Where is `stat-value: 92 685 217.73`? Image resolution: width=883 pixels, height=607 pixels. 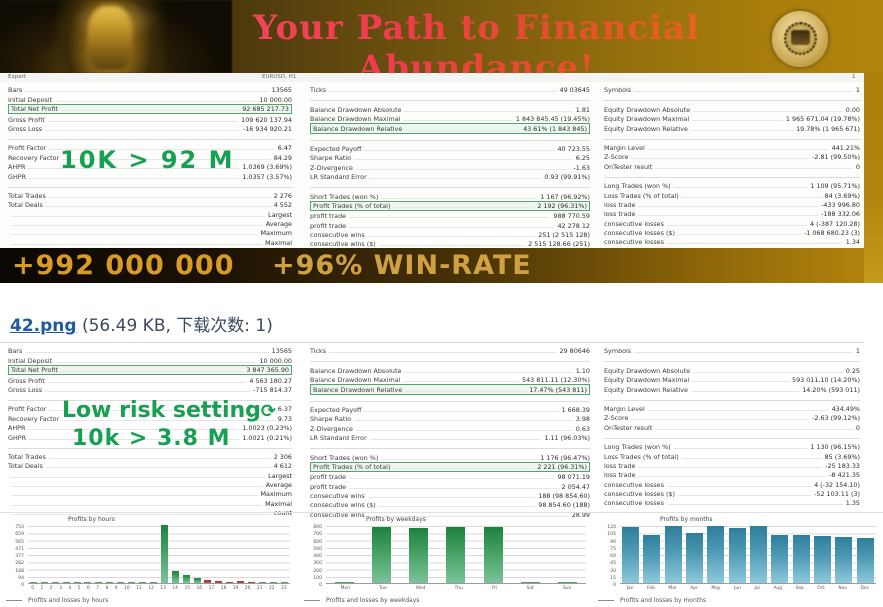 stat-value: 92 685 217.73 is located at coordinates (265, 109).